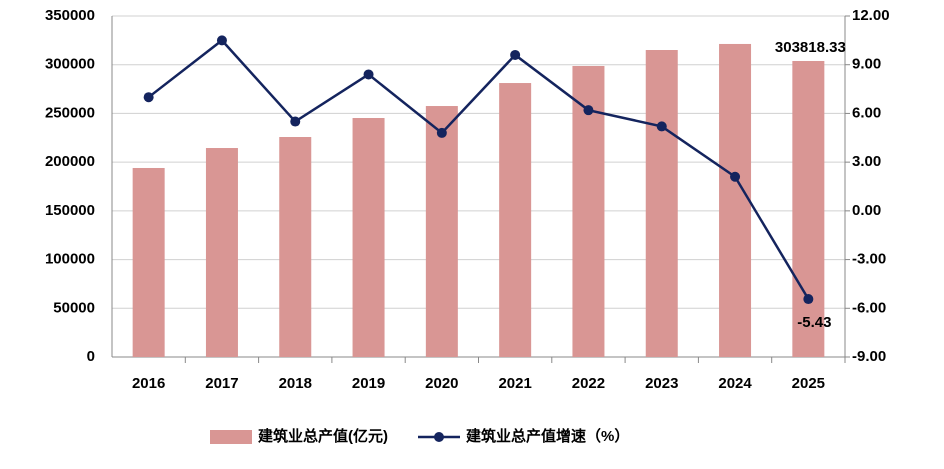  Describe the element at coordinates (74, 307) in the screenshot. I see `y-tick-label: 50000` at that location.